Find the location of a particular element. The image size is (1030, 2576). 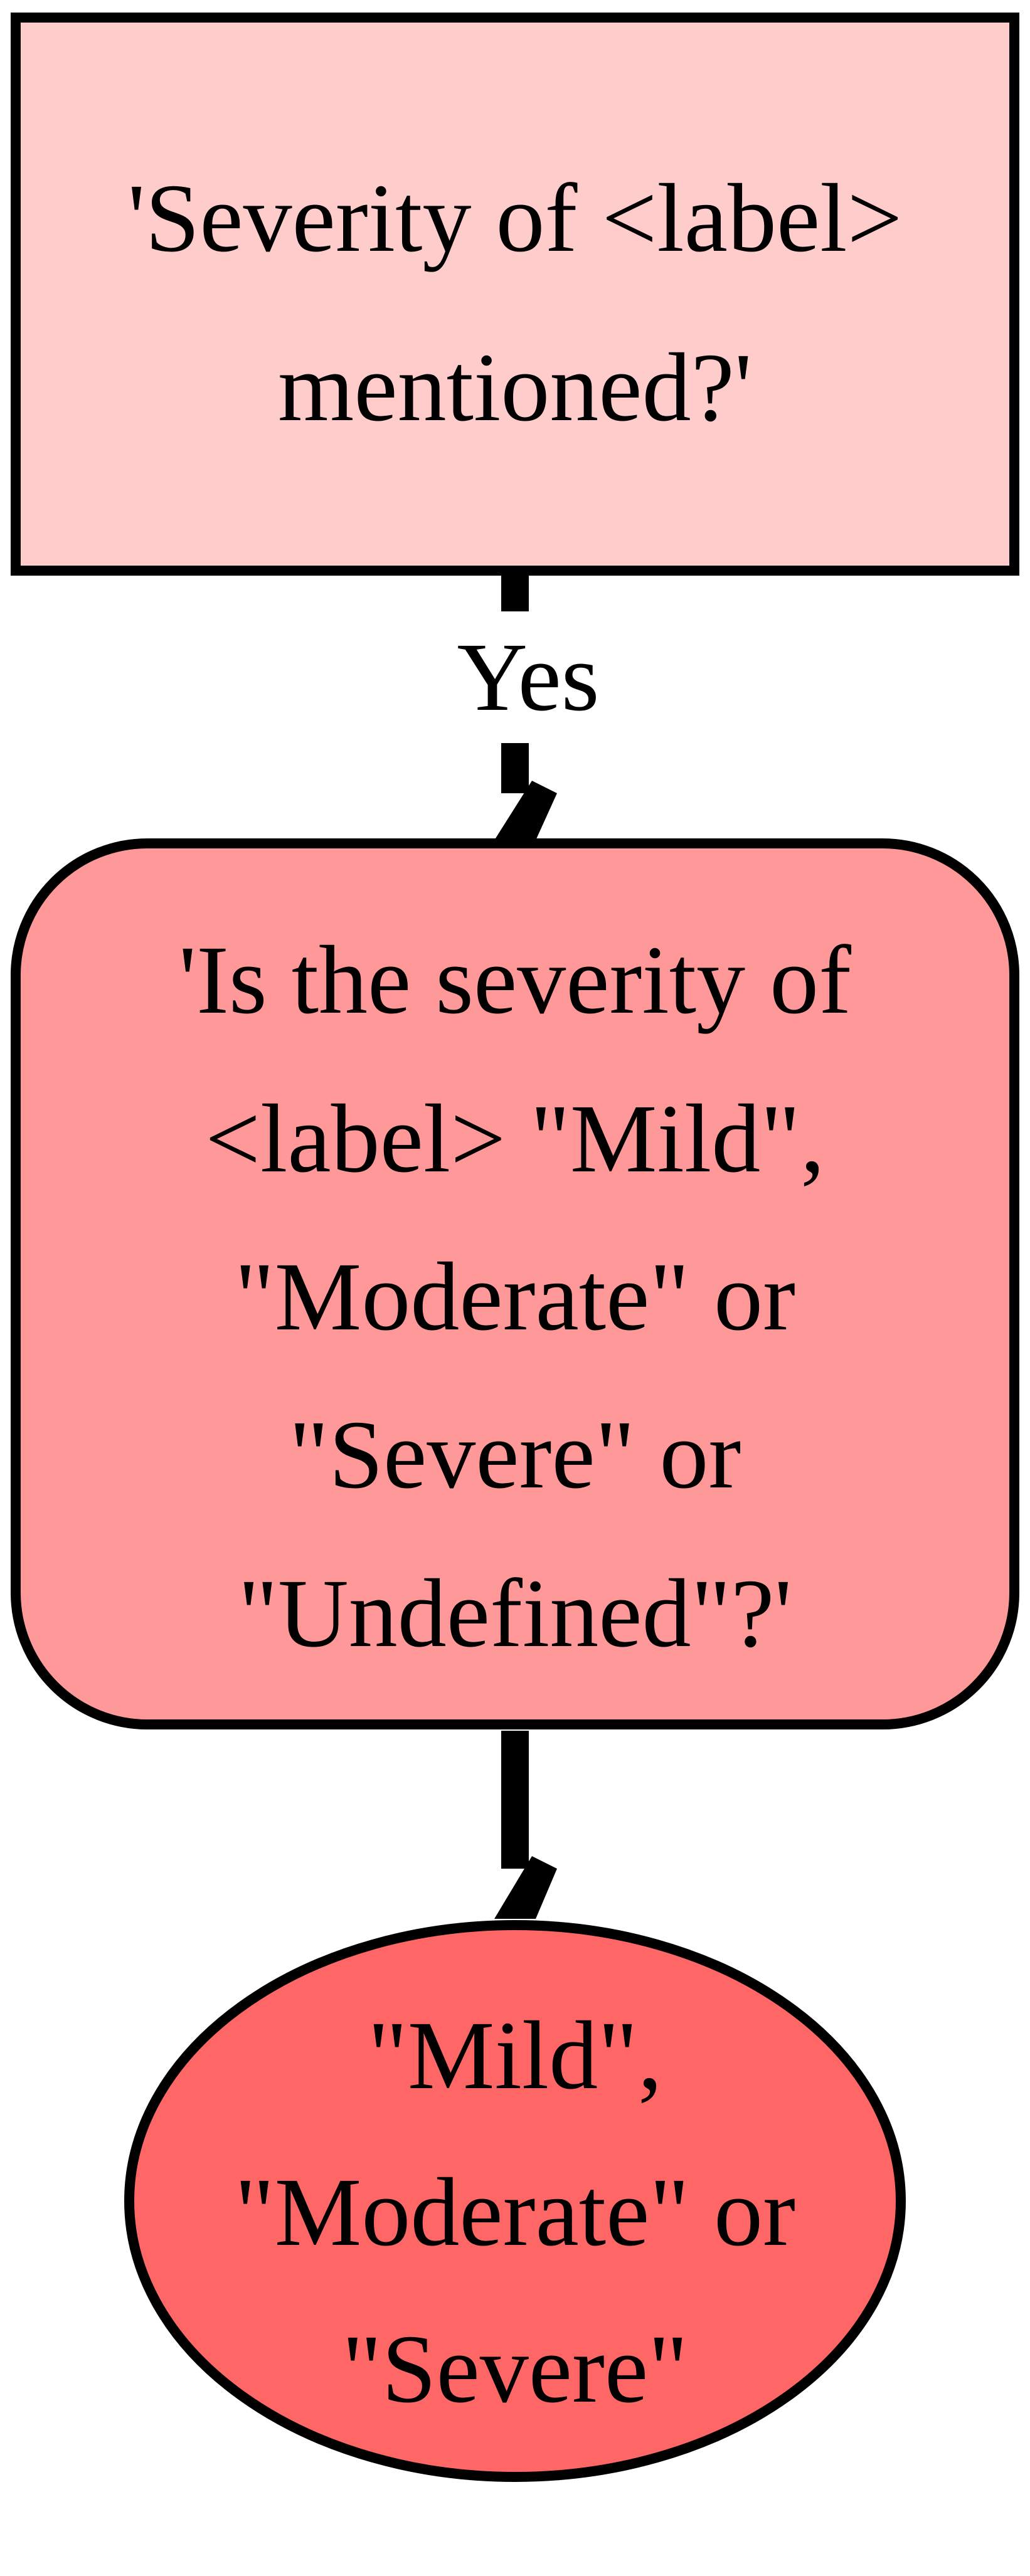

node-question-2-line-2: <label> "Mild", is located at coordinates (515, 1138).